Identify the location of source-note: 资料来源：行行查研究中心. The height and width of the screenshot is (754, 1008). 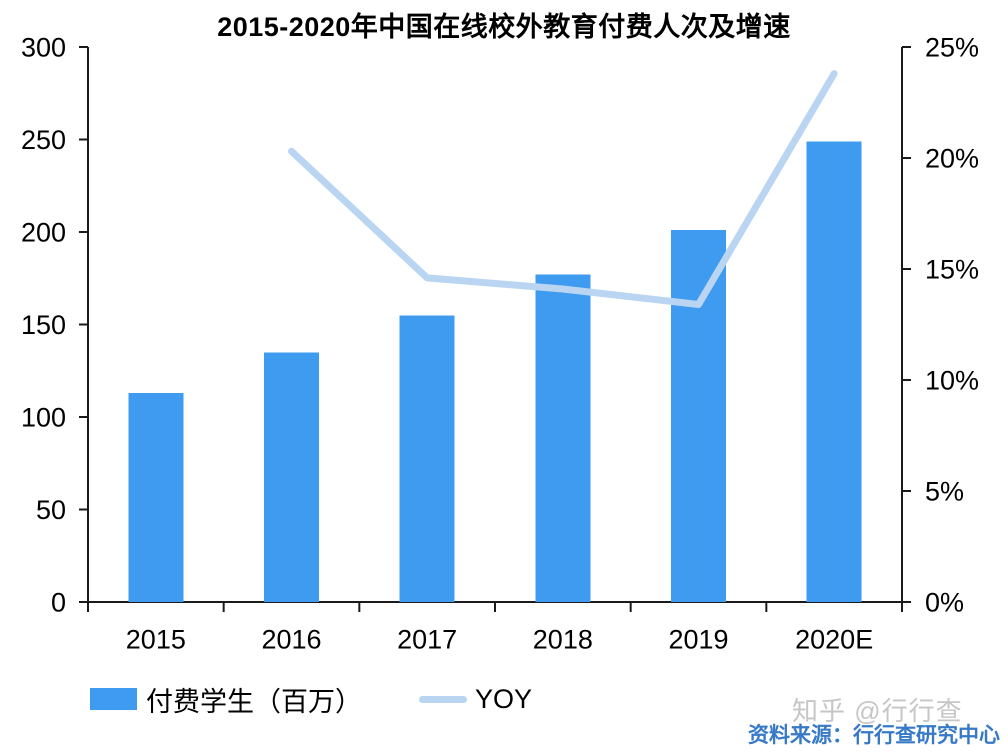
(874, 735).